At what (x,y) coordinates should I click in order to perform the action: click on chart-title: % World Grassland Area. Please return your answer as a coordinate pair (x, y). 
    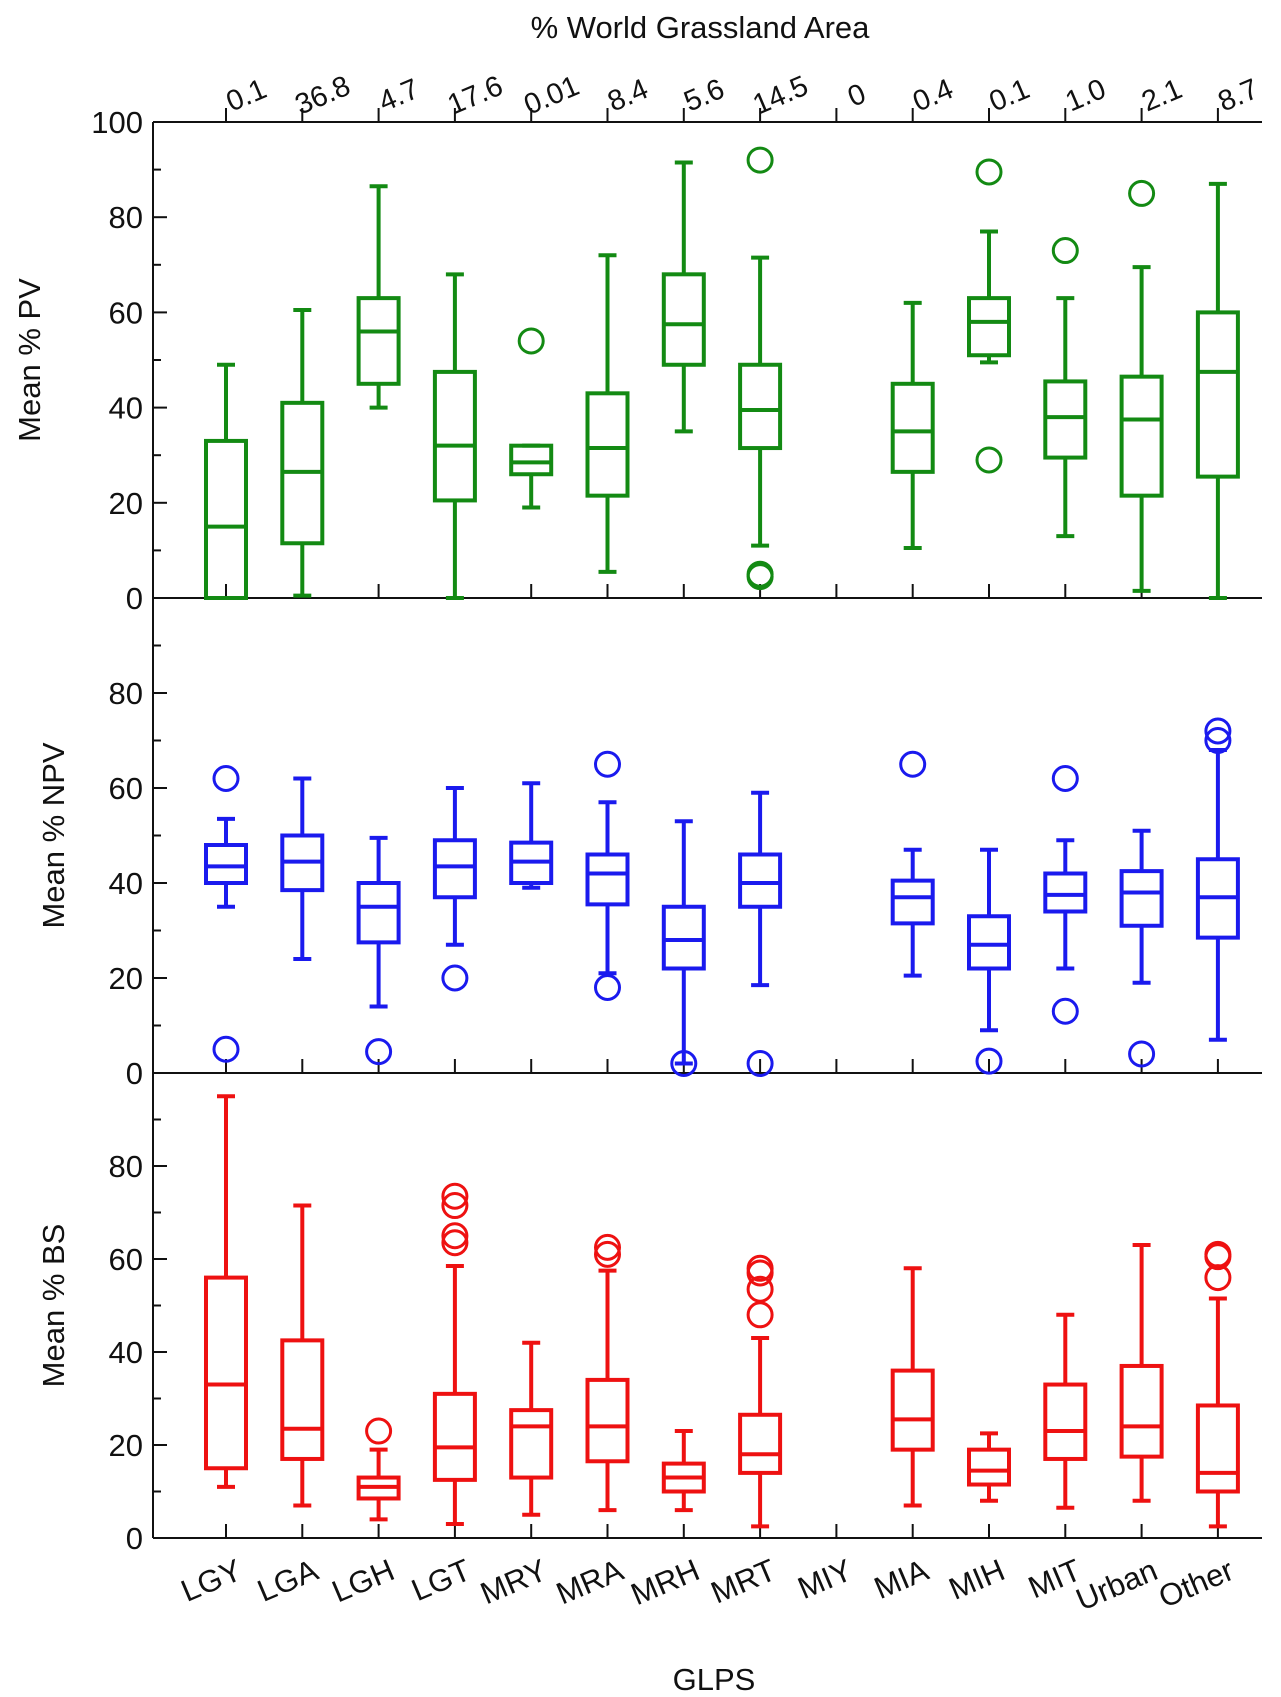
    Looking at the image, I should click on (701, 27).